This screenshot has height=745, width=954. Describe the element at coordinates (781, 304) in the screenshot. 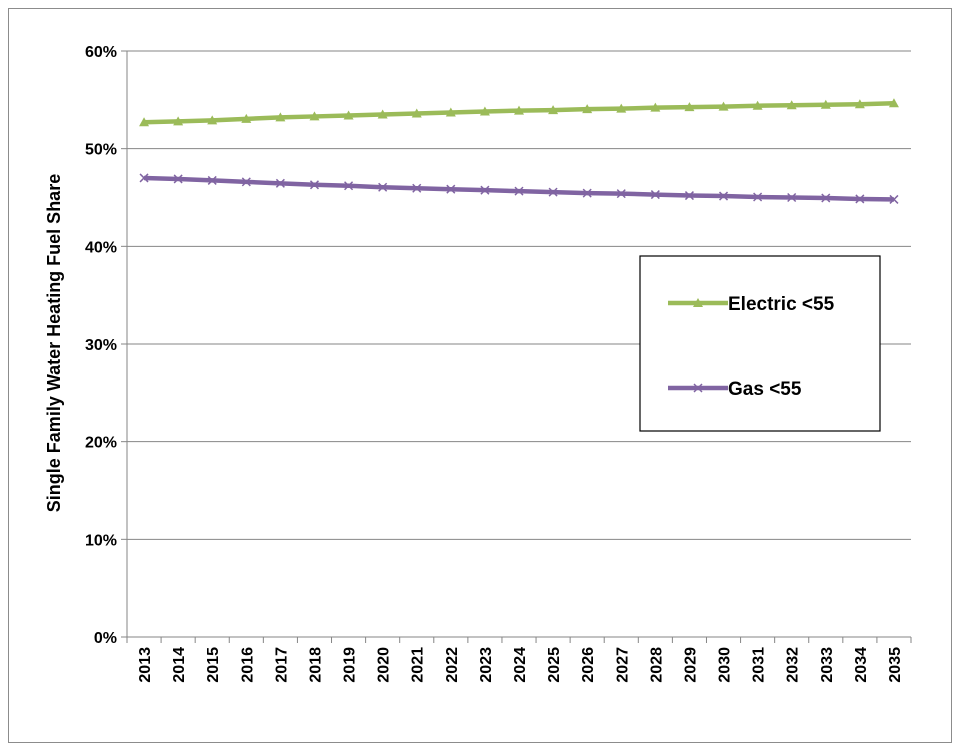

I see `legend-label: Electric <55` at that location.